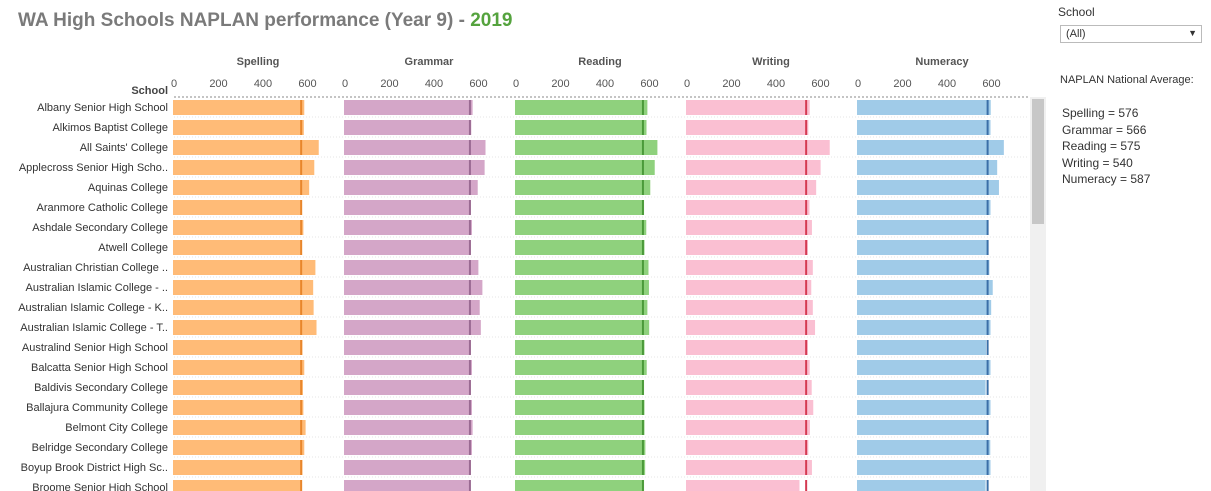 This screenshot has height=491, width=1211. I want to click on school-label: Australian Islamic College - T.., so click(94, 328).